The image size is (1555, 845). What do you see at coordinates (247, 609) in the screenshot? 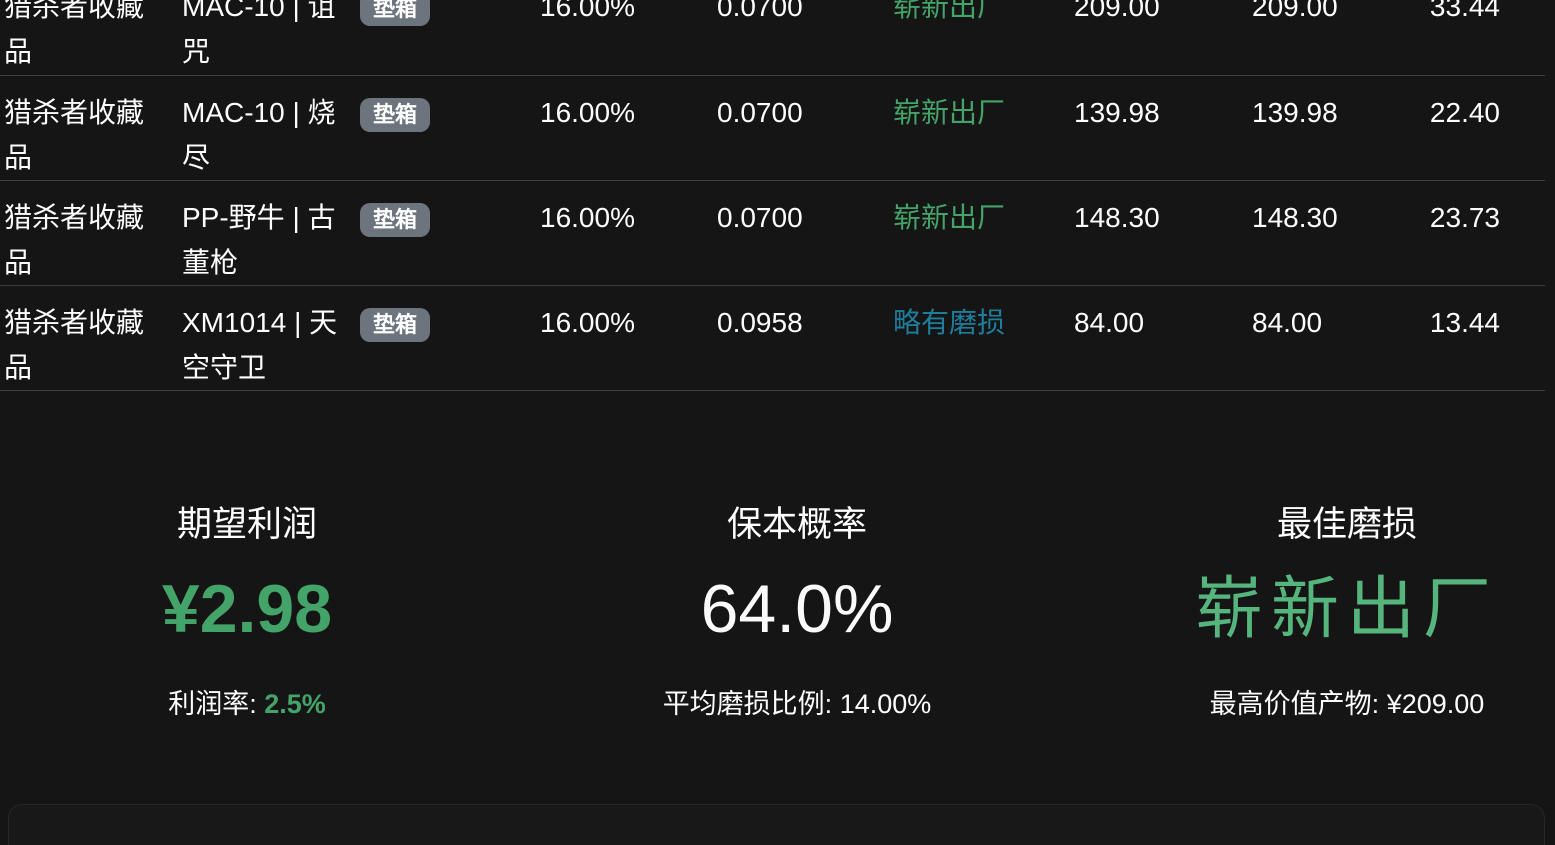
I see `stat-value-expected-profit: ¥2.98` at bounding box center [247, 609].